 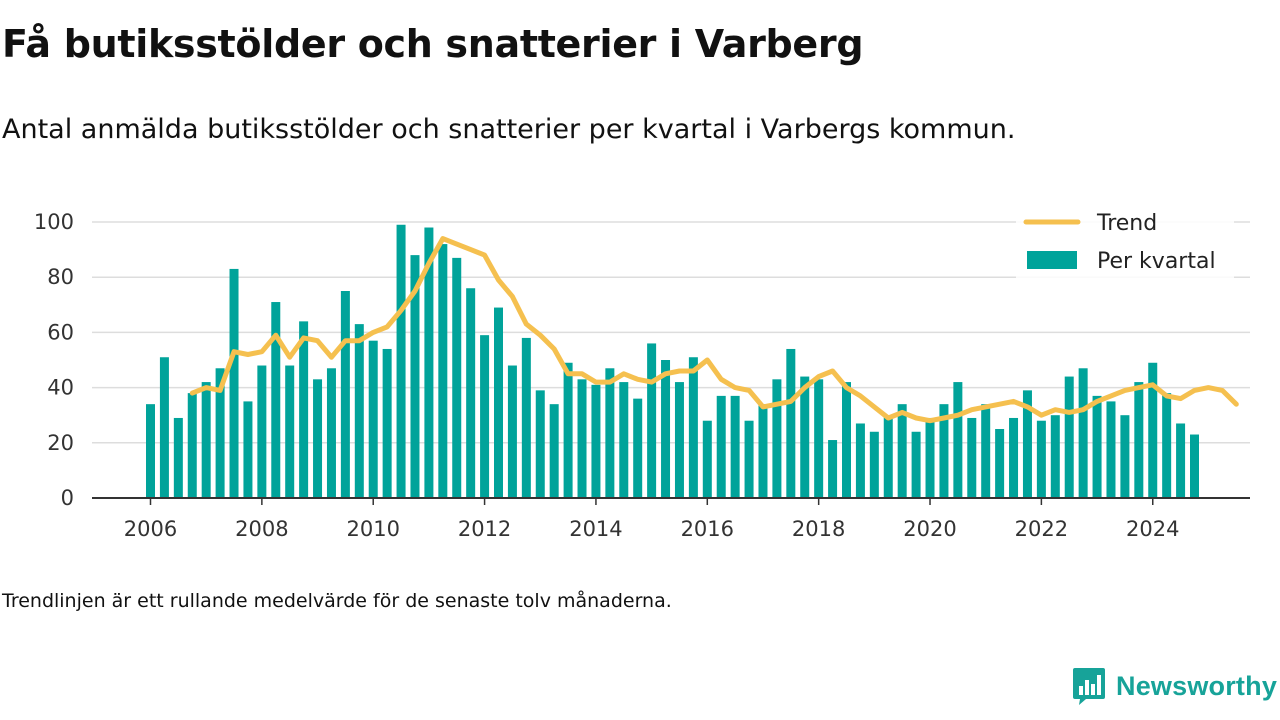 I want to click on legend-bar-label: Per kvartal, so click(x=1156, y=261).